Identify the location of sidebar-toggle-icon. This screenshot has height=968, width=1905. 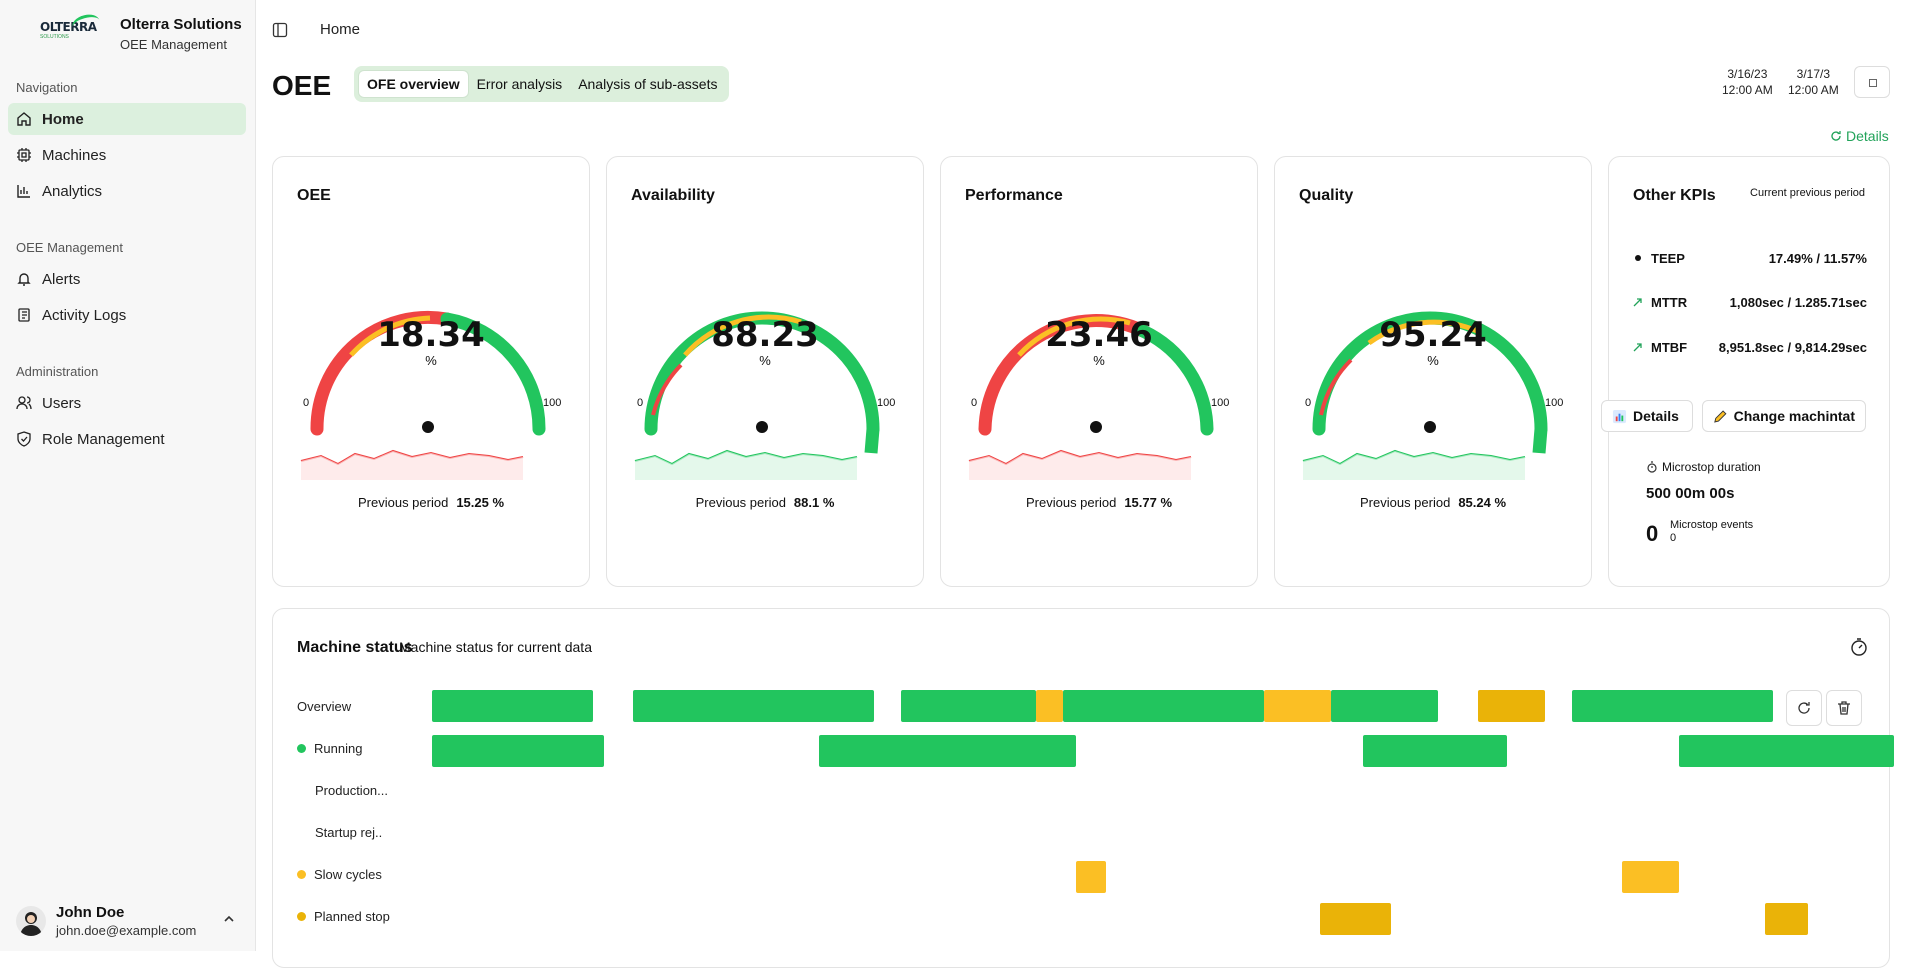
(280, 30).